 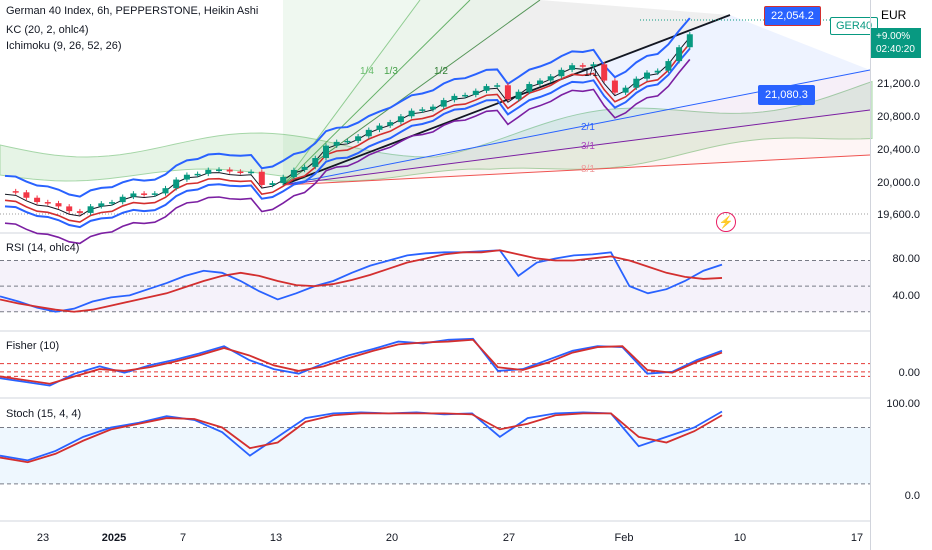 What do you see at coordinates (624, 538) in the screenshot?
I see `x-tick-feb: Feb` at bounding box center [624, 538].